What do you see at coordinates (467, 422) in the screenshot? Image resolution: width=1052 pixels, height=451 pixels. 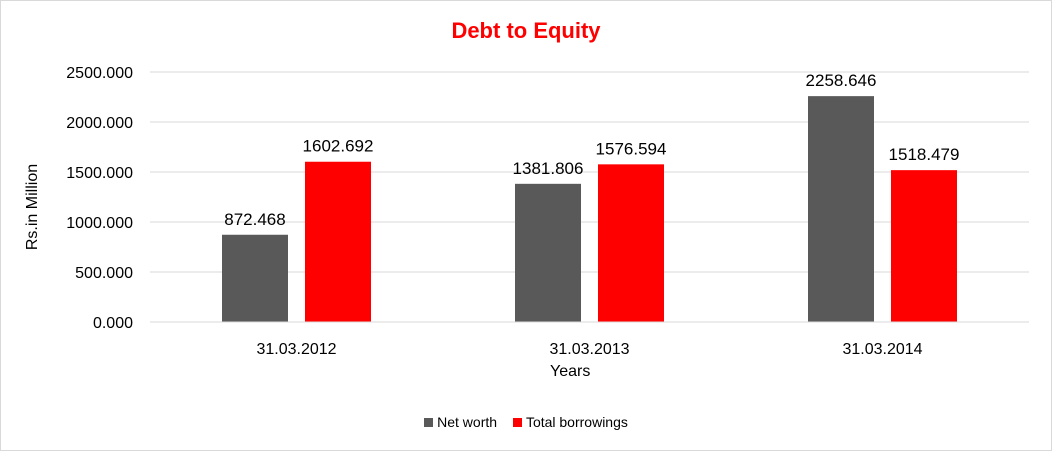 I see `legend-label: Net worth` at bounding box center [467, 422].